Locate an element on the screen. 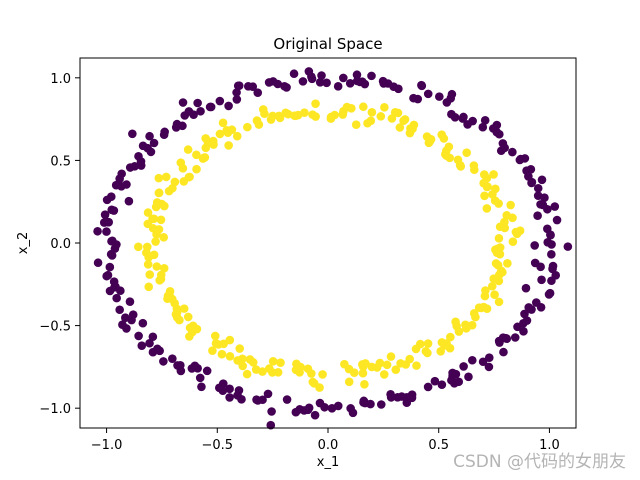 The height and width of the screenshot is (480, 640). x-tick-label: 0.5 is located at coordinates (438, 445).